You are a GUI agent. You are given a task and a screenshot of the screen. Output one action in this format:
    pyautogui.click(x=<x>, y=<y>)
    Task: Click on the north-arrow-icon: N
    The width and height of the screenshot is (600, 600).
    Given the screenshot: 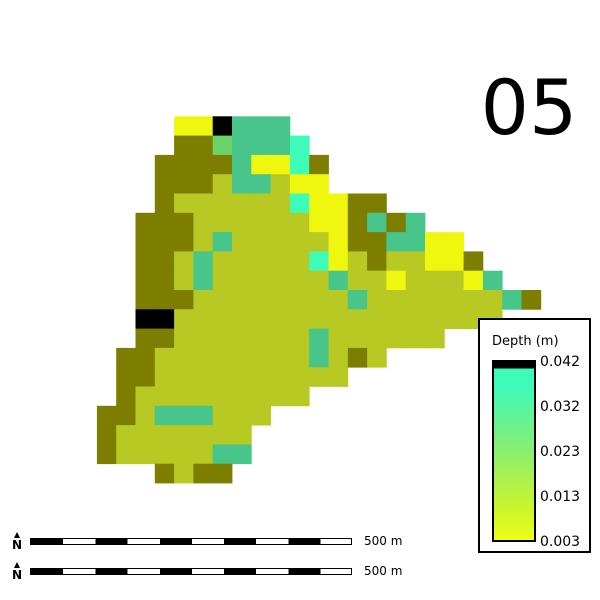 What is the action you would take?
    pyautogui.click(x=17, y=573)
    